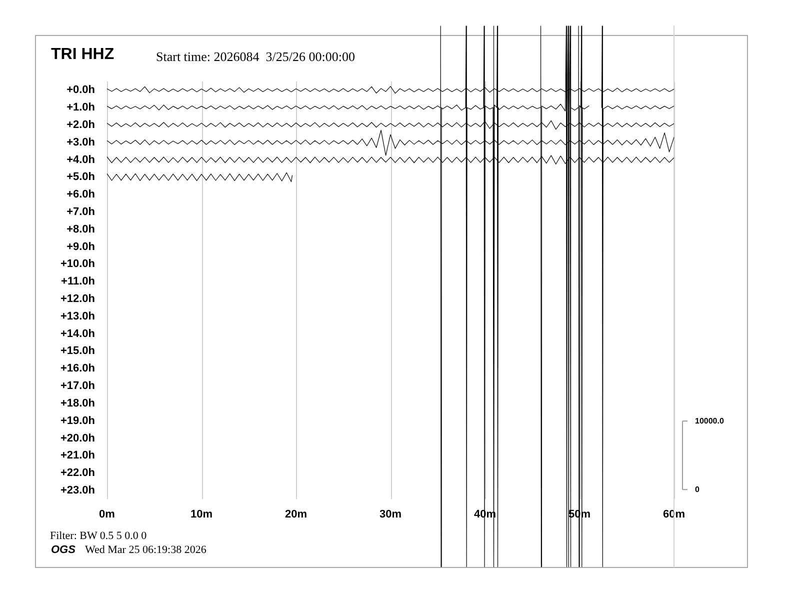  What do you see at coordinates (78, 334) in the screenshot?
I see `y-tick-label: +14.0h` at bounding box center [78, 334].